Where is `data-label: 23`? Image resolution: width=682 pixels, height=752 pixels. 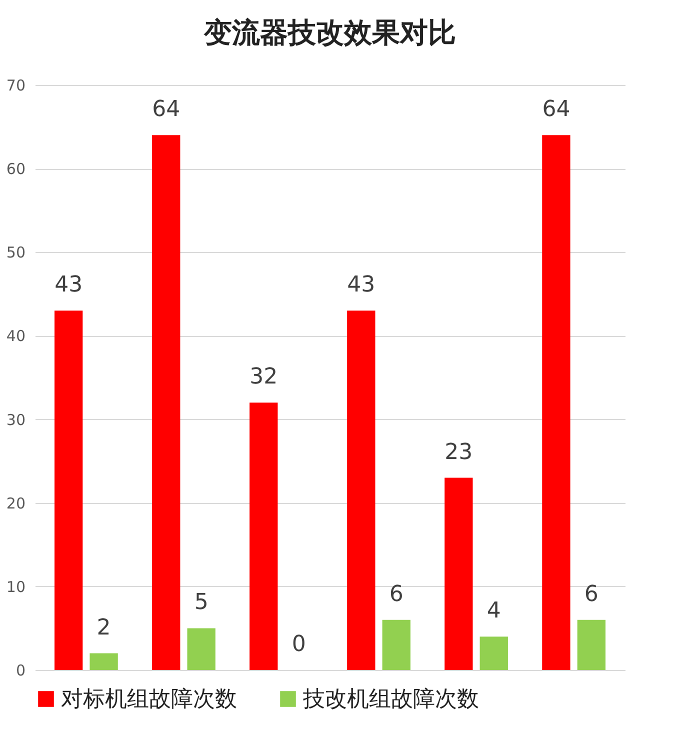
data-label: 23 is located at coordinates (458, 452).